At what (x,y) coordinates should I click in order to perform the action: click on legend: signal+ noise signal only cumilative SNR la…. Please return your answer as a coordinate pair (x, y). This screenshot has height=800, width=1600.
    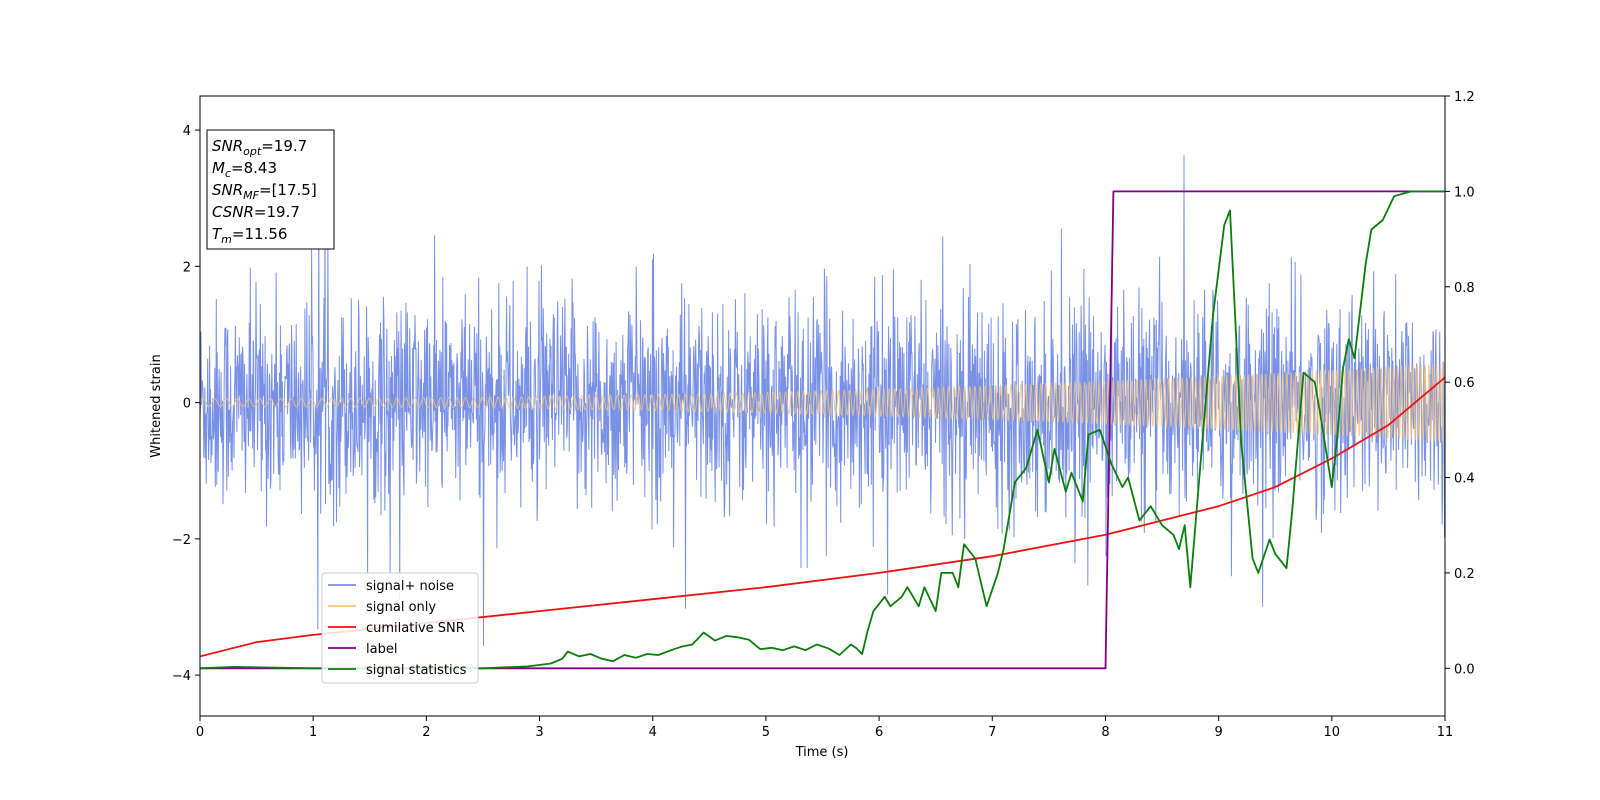
    Looking at the image, I should click on (400, 628).